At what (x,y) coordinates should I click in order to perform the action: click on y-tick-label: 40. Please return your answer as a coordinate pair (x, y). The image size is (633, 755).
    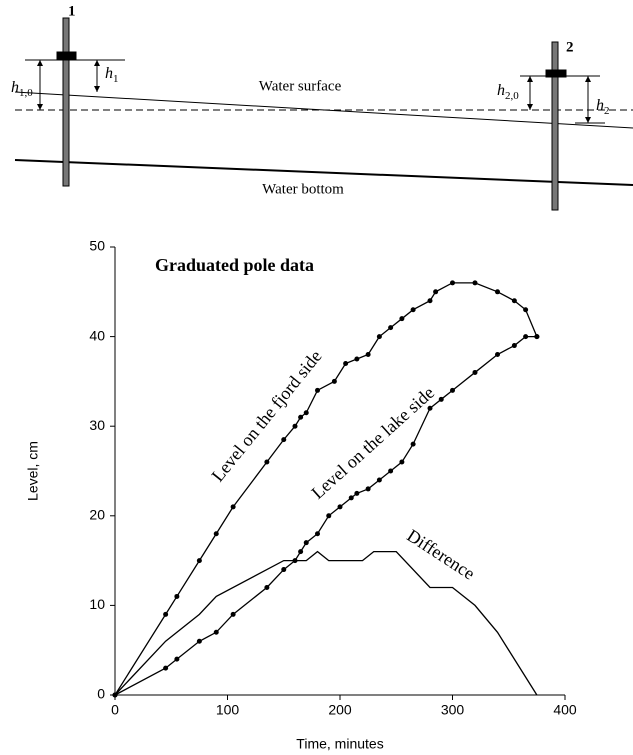
    Looking at the image, I should click on (97, 335).